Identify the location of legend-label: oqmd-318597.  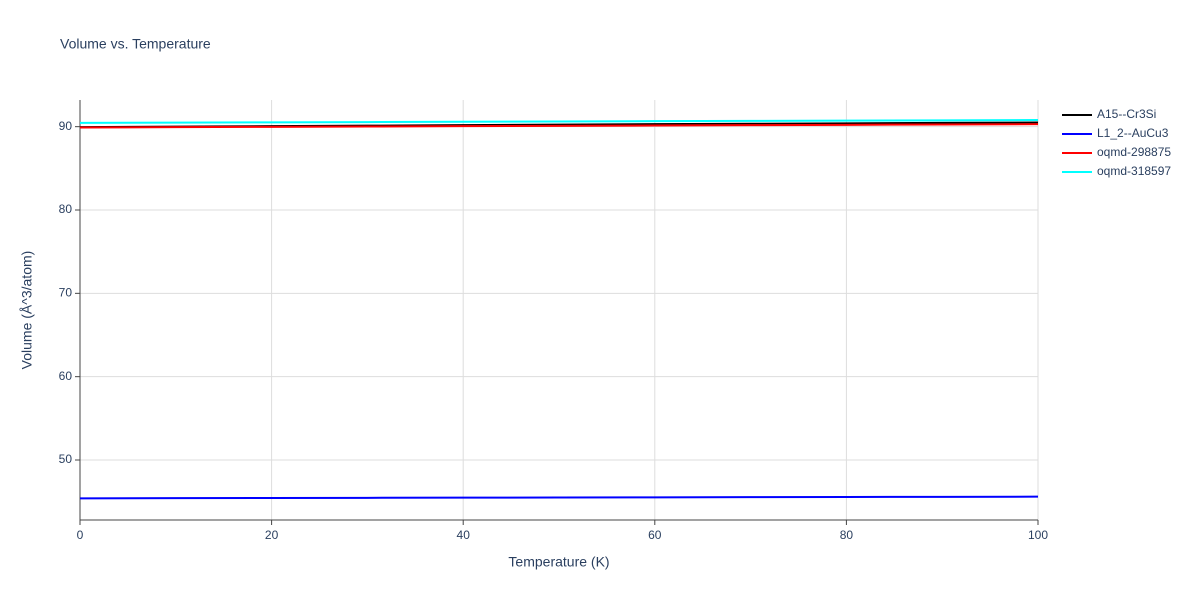
(1134, 171).